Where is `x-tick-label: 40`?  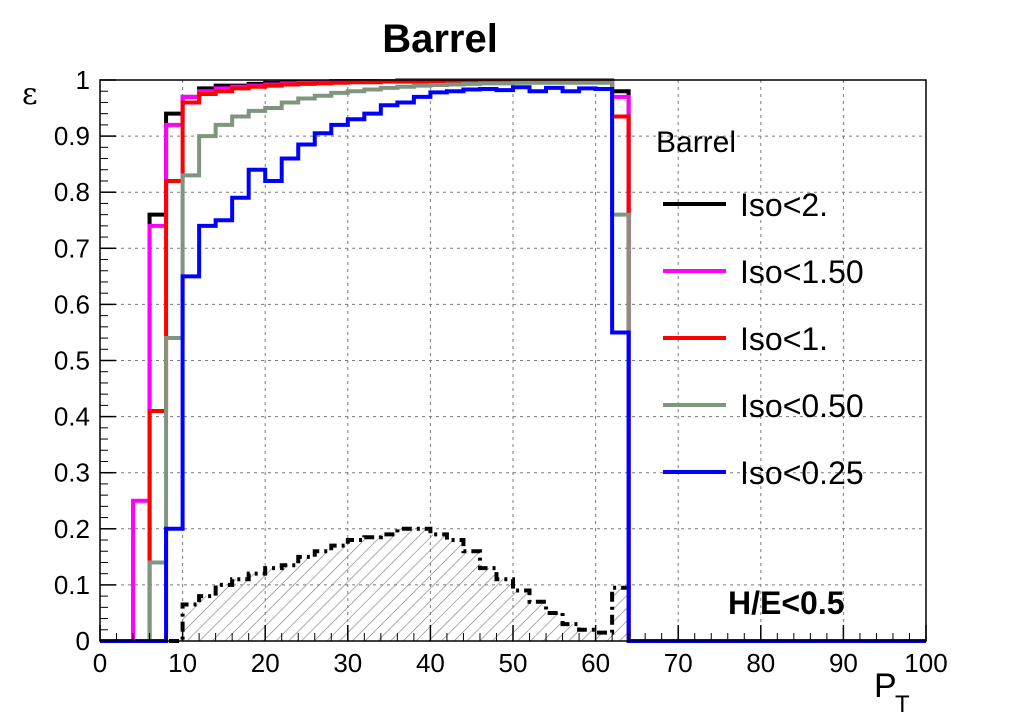
x-tick-label: 40 is located at coordinates (430, 663).